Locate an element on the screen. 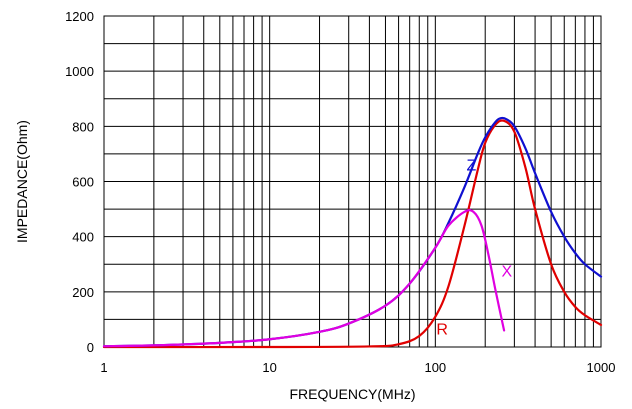 The width and height of the screenshot is (632, 409). curve-label-r: R is located at coordinates (442, 330).